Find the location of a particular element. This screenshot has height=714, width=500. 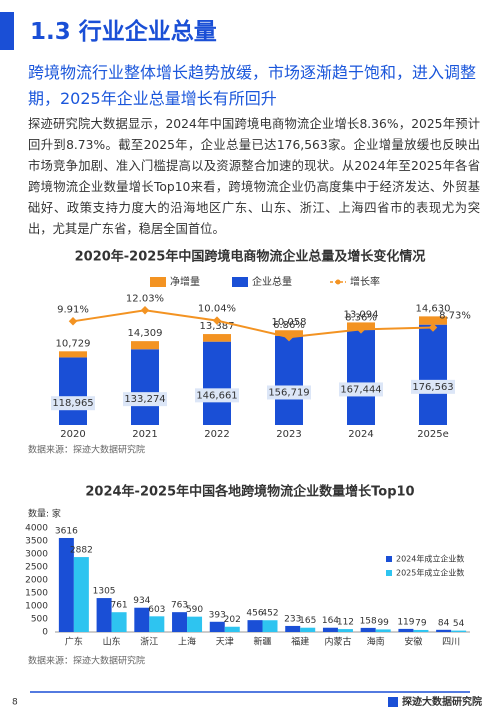

line is located at coordinates (253, 324).